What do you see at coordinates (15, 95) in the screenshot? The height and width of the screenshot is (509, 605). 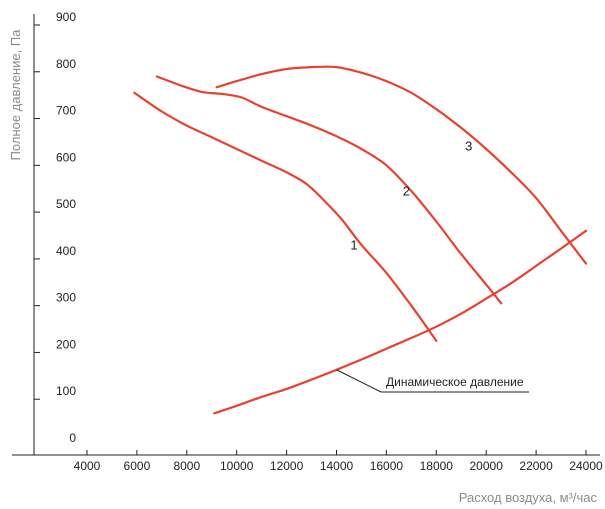 I see `y-axis-title: Полное давление, Па` at bounding box center [15, 95].